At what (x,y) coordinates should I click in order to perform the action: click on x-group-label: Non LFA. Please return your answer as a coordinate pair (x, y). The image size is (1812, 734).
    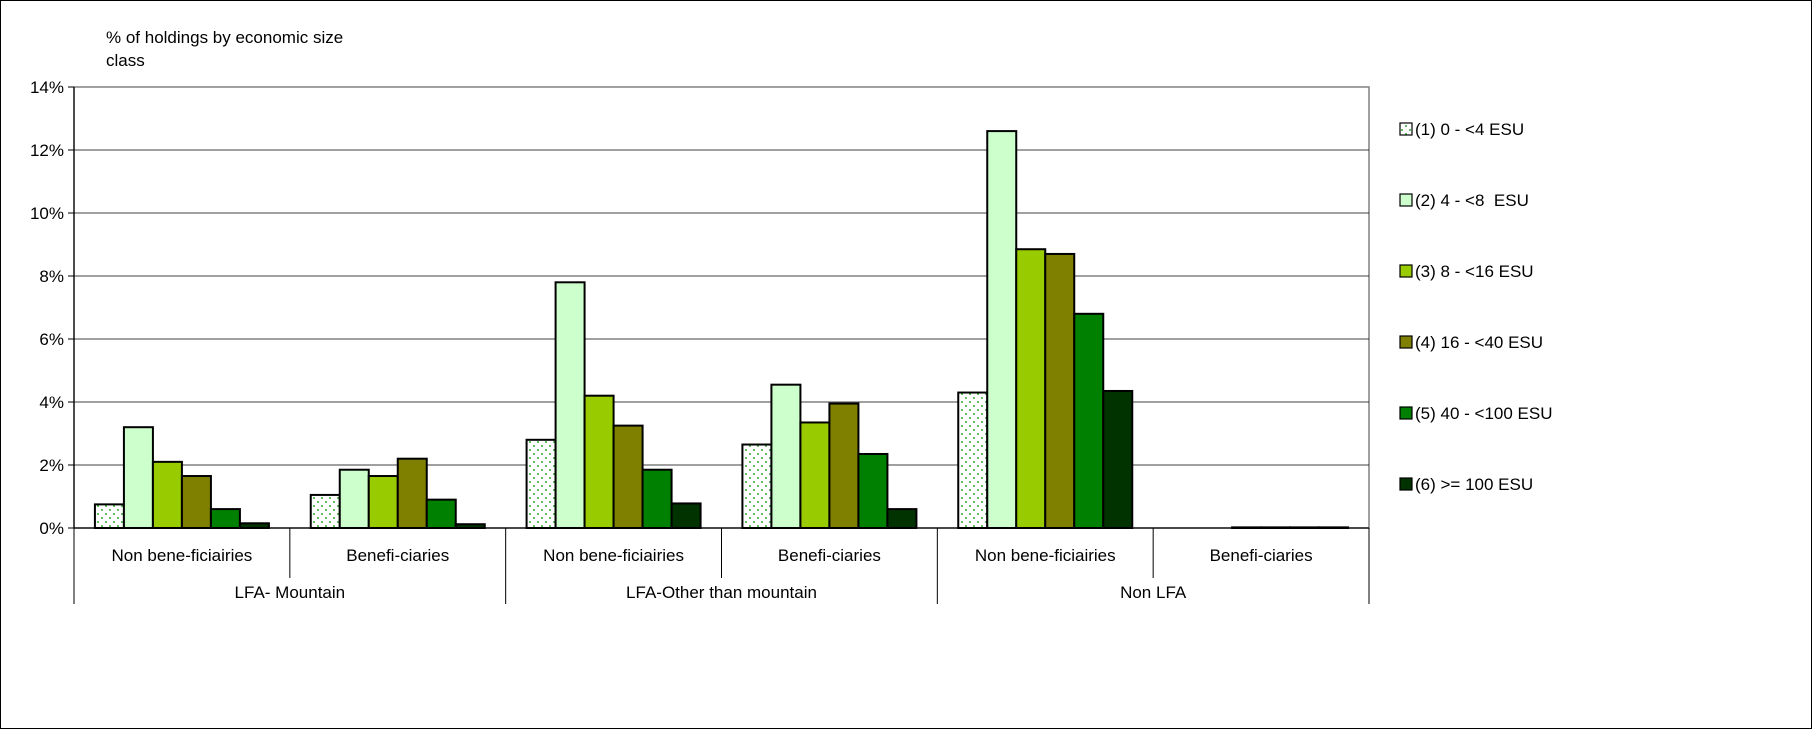
    Looking at the image, I should click on (1153, 592).